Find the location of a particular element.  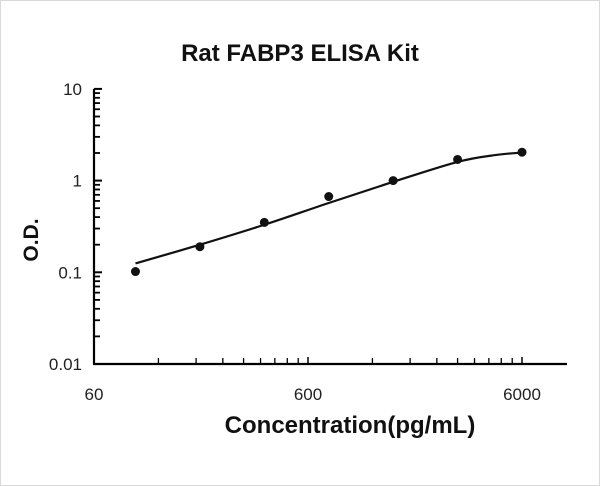

y-tick-label: 0.1 is located at coordinates (70, 272).